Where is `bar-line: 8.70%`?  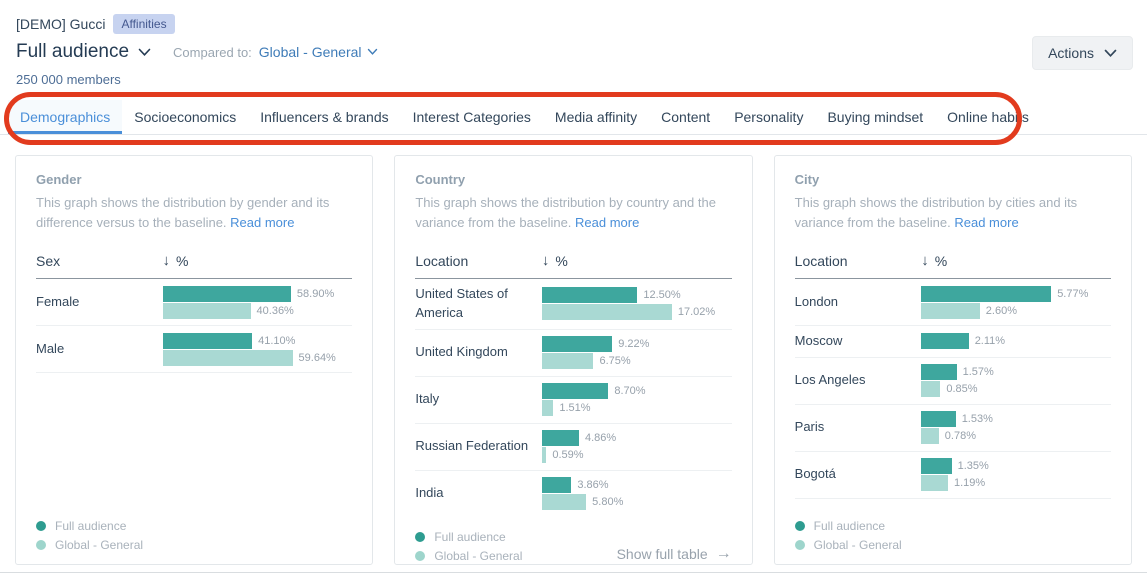 bar-line: 8.70% is located at coordinates (636, 391).